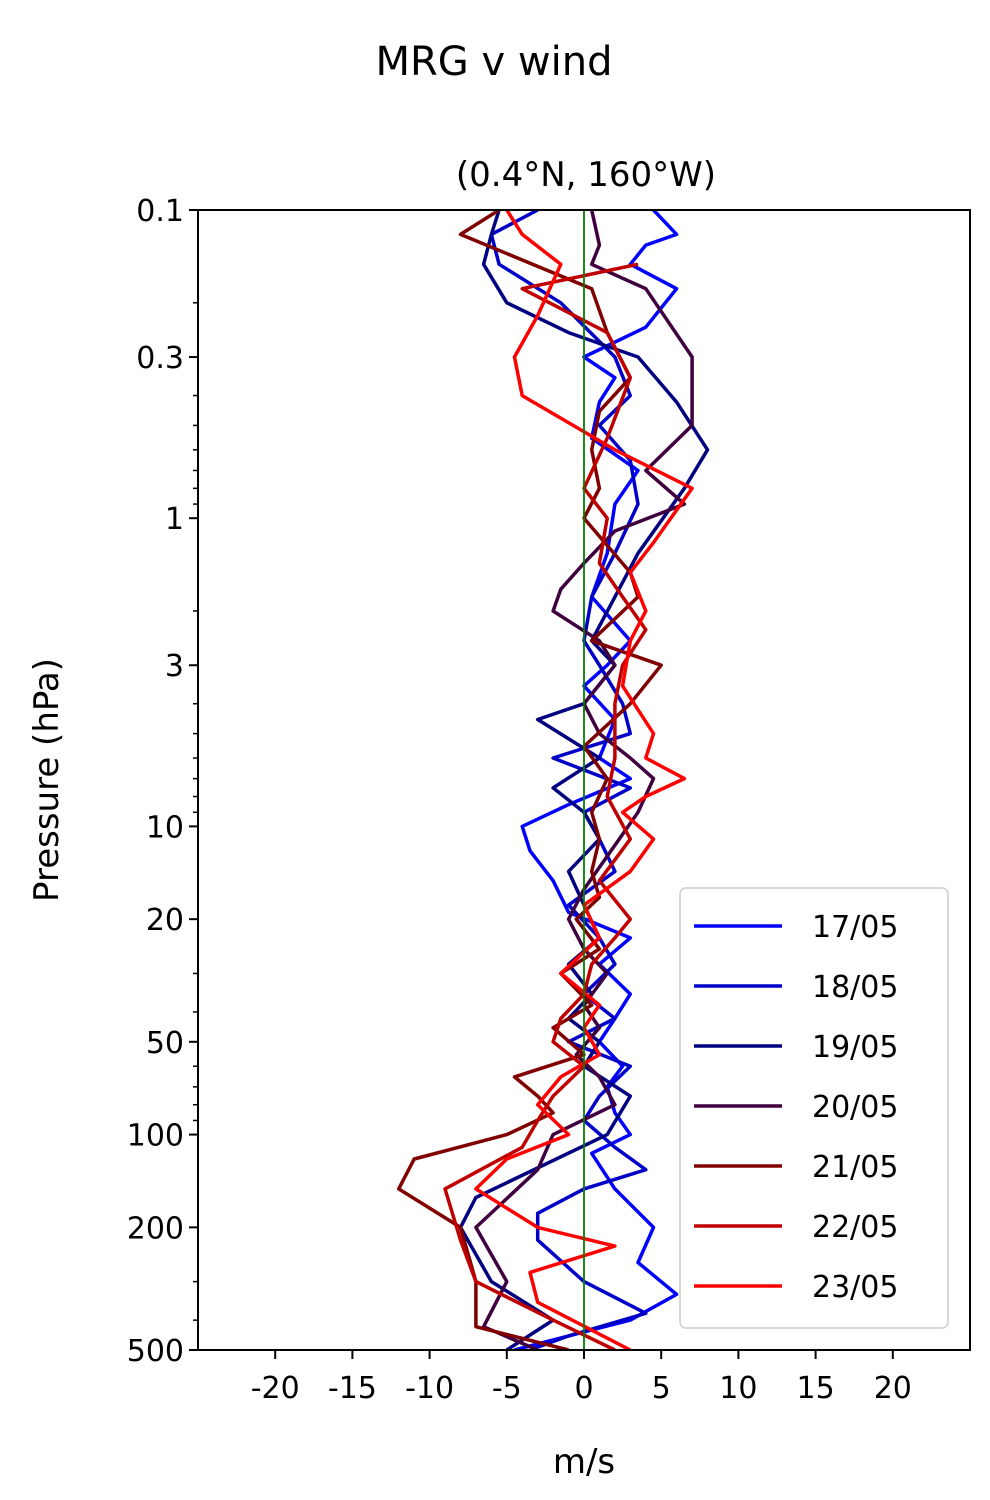  I want to click on x-tick-label: 20, so click(893, 1388).